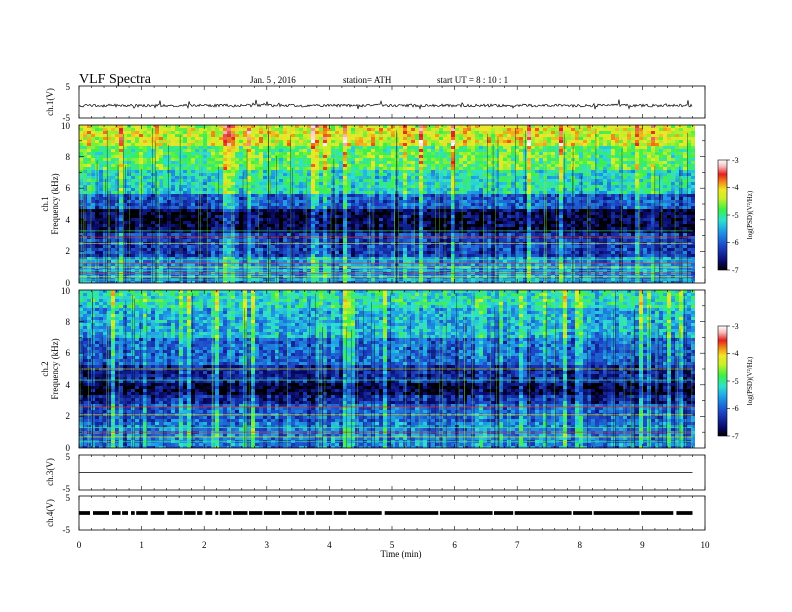  Describe the element at coordinates (489, 162) in the screenshot. I see `ch1-spec-cell-1950` at that location.